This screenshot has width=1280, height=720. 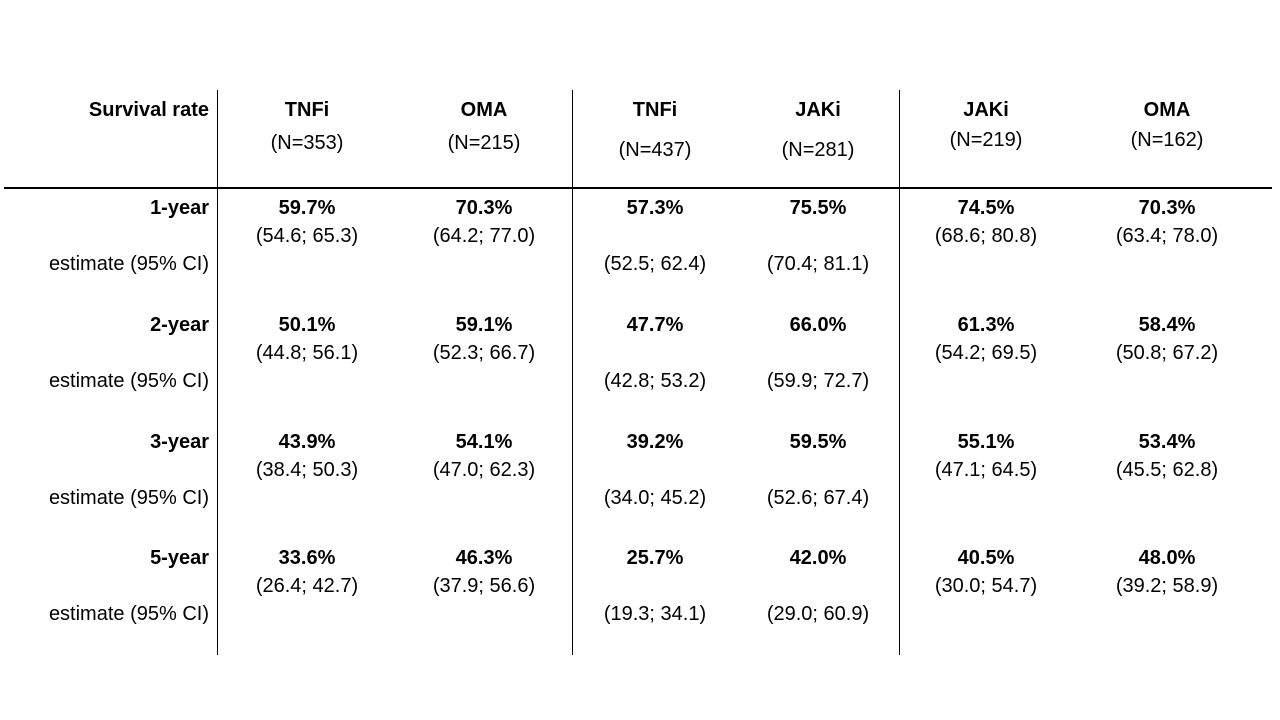 I want to click on ci-value: (70.4; 81.1), so click(x=818, y=264).